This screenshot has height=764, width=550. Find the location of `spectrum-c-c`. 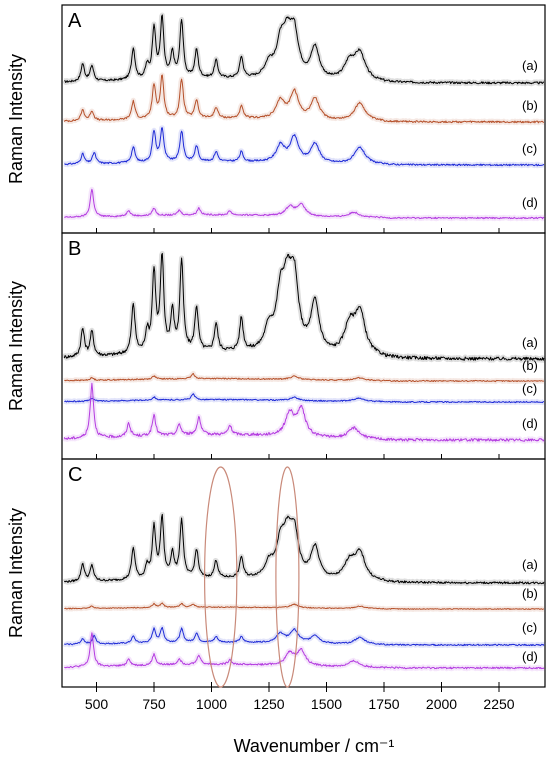

spectrum-c-c is located at coordinates (304, 636).